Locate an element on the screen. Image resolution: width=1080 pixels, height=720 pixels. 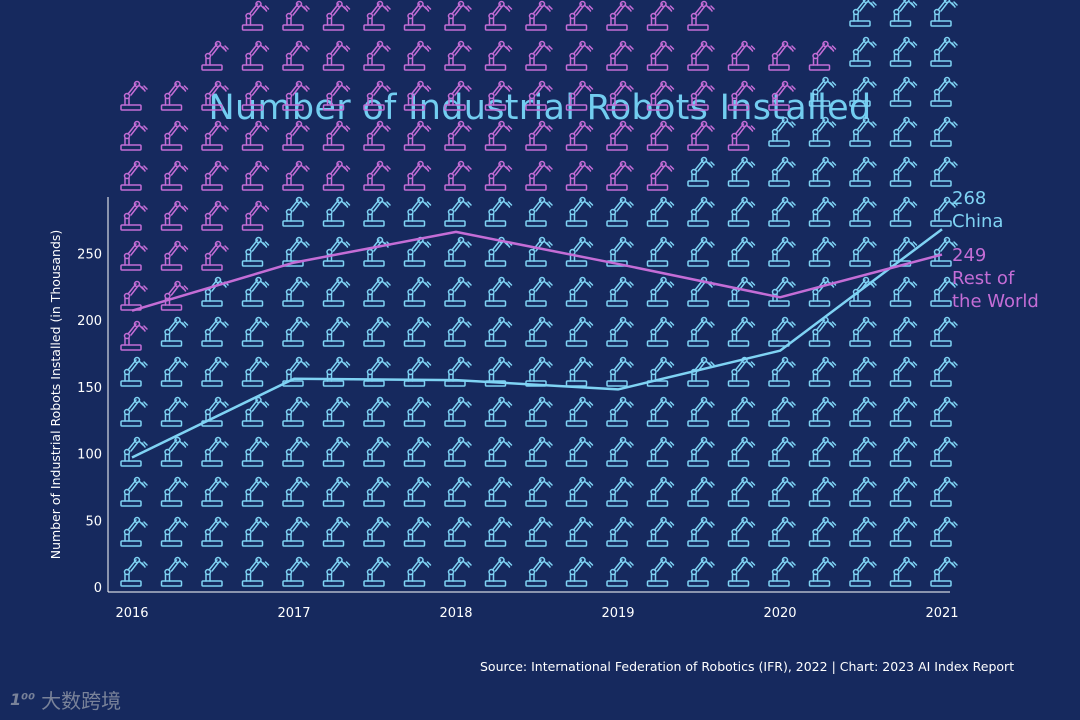
end-label-series-name: Rest of is located at coordinates (983, 278).